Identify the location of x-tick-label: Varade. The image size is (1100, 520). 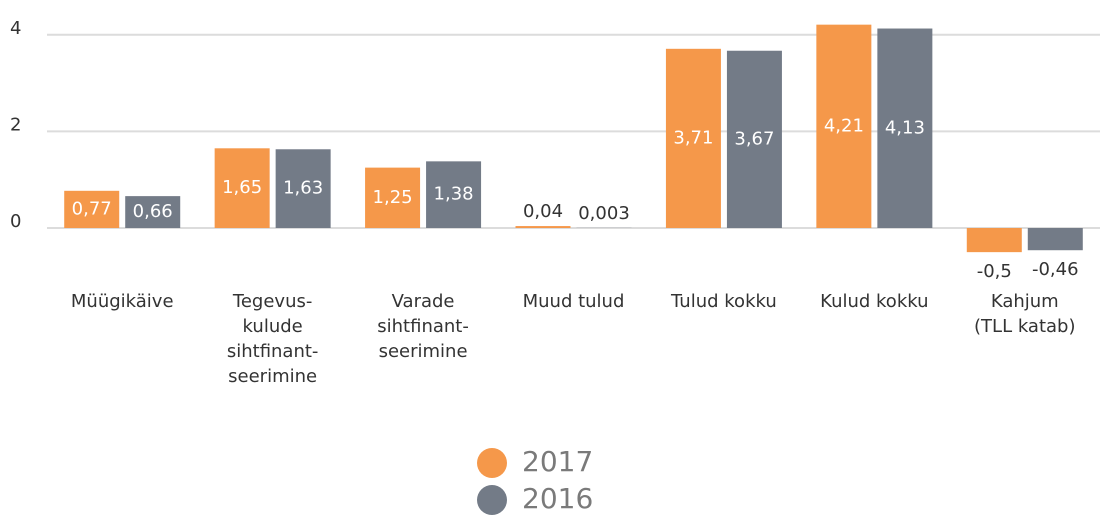
(423, 301).